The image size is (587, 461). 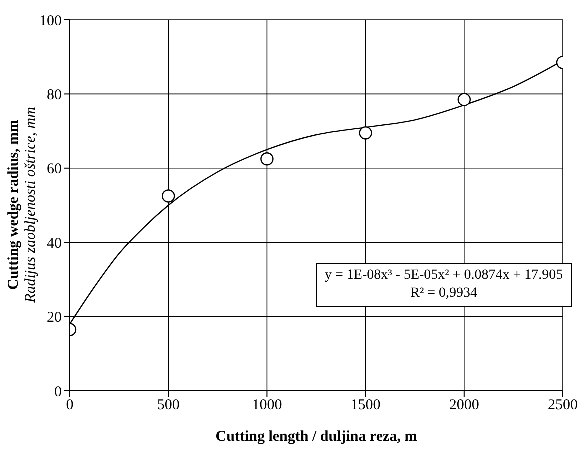 What do you see at coordinates (51, 21) in the screenshot?
I see `y-tick-label: 100` at bounding box center [51, 21].